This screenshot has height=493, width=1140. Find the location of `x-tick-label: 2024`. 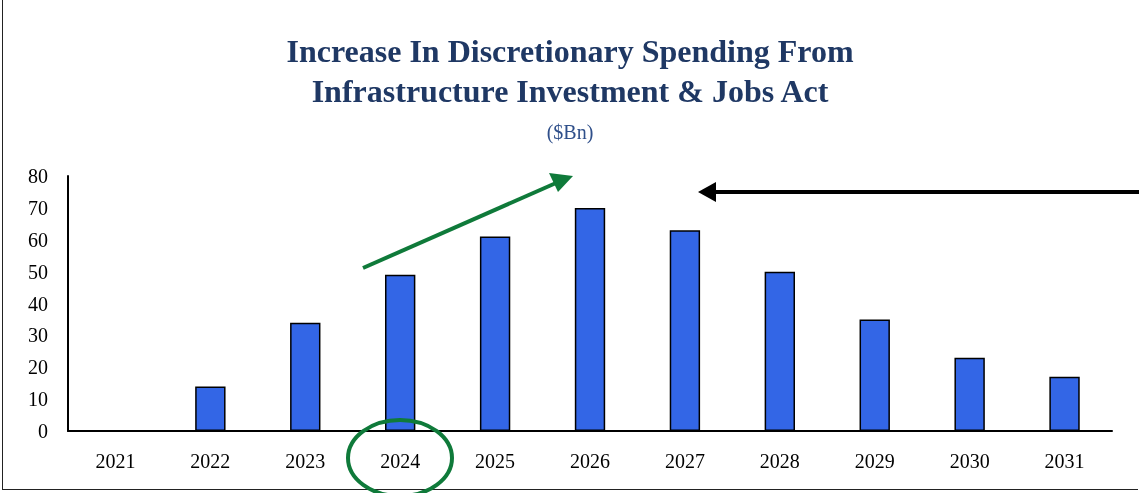

x-tick-label: 2024 is located at coordinates (400, 461).